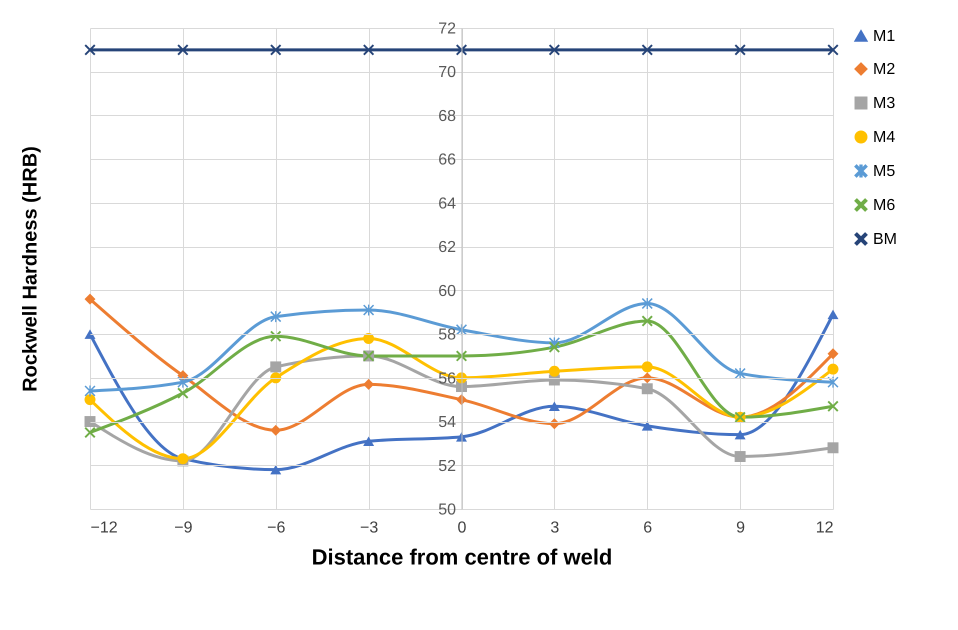 Image resolution: width=958 pixels, height=630 pixels. What do you see at coordinates (885, 239) in the screenshot?
I see `legend-label: BM` at bounding box center [885, 239].